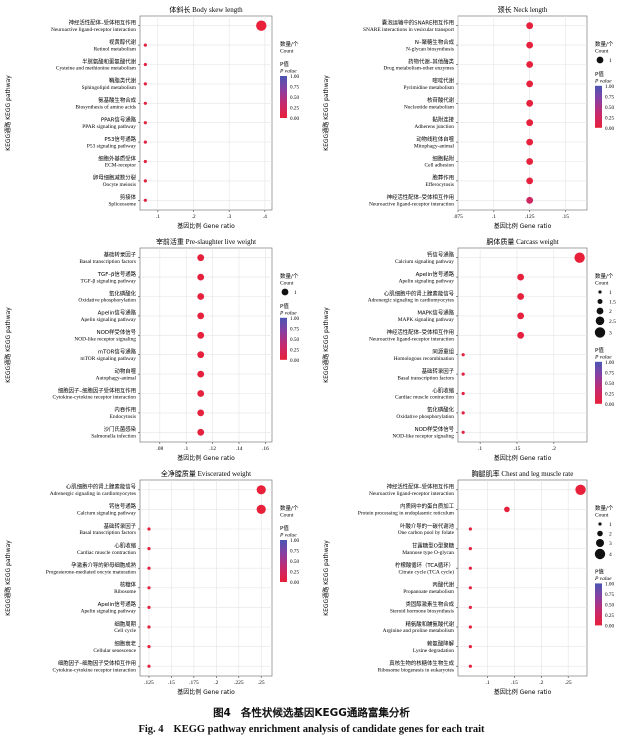 This screenshot has height=746, width=633. I want to click on pathway-label-en: Homologous recombination, so click(424, 359).